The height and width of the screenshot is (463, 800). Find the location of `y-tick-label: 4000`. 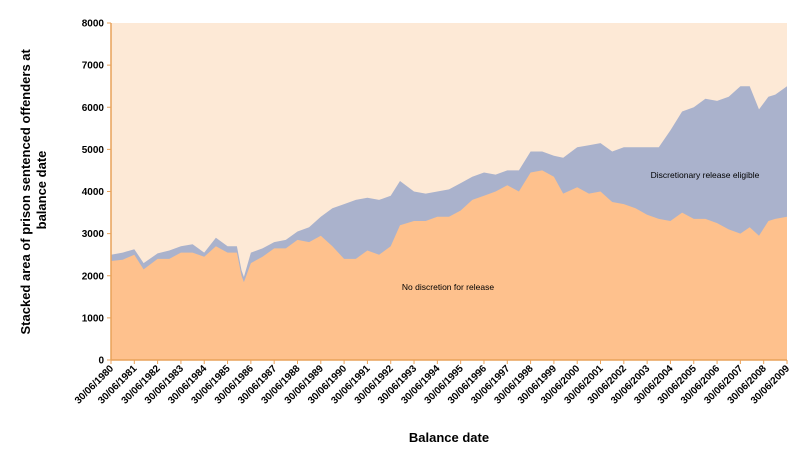

y-tick-label: 4000 is located at coordinates (93, 192).